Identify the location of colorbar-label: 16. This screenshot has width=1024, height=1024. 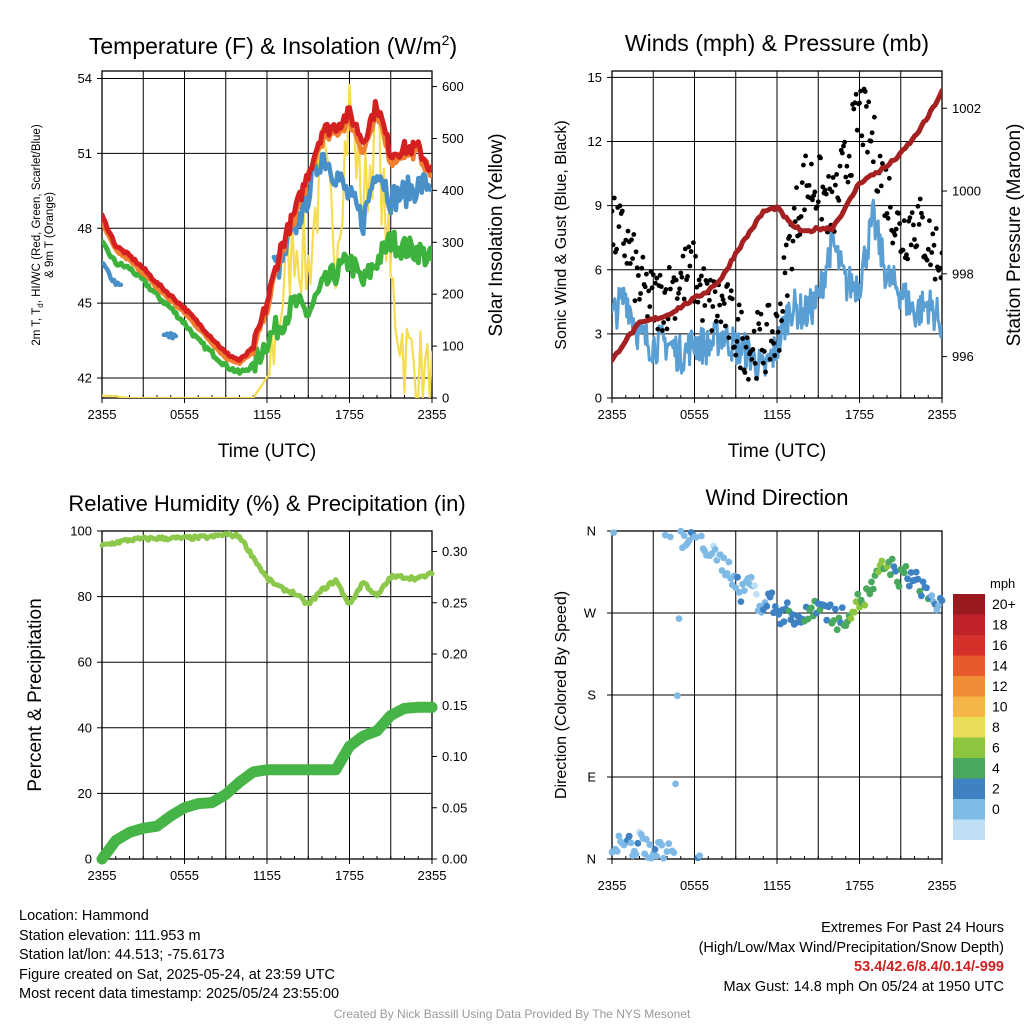
(1000, 645).